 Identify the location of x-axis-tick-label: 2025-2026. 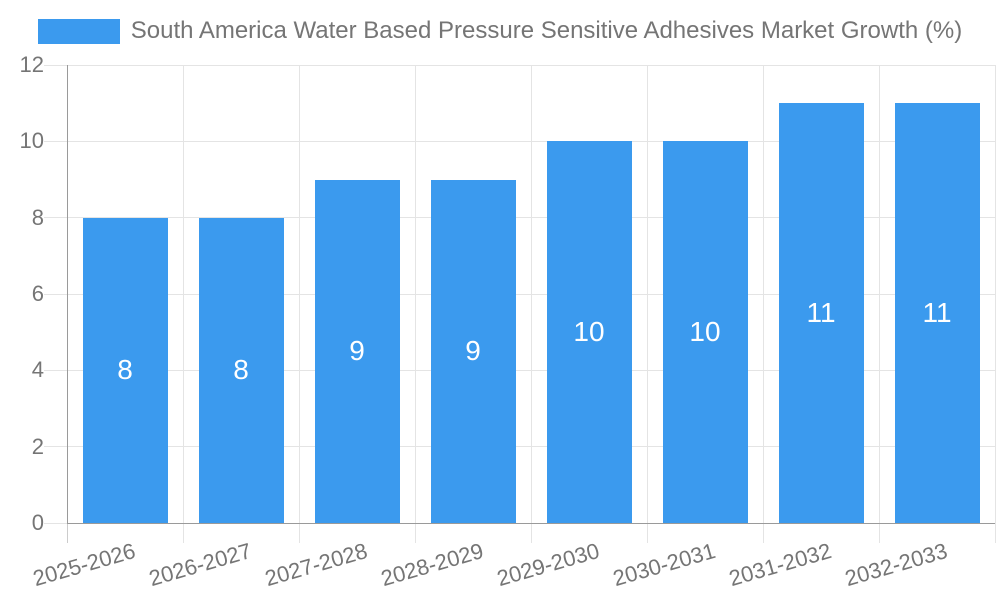
(83, 565).